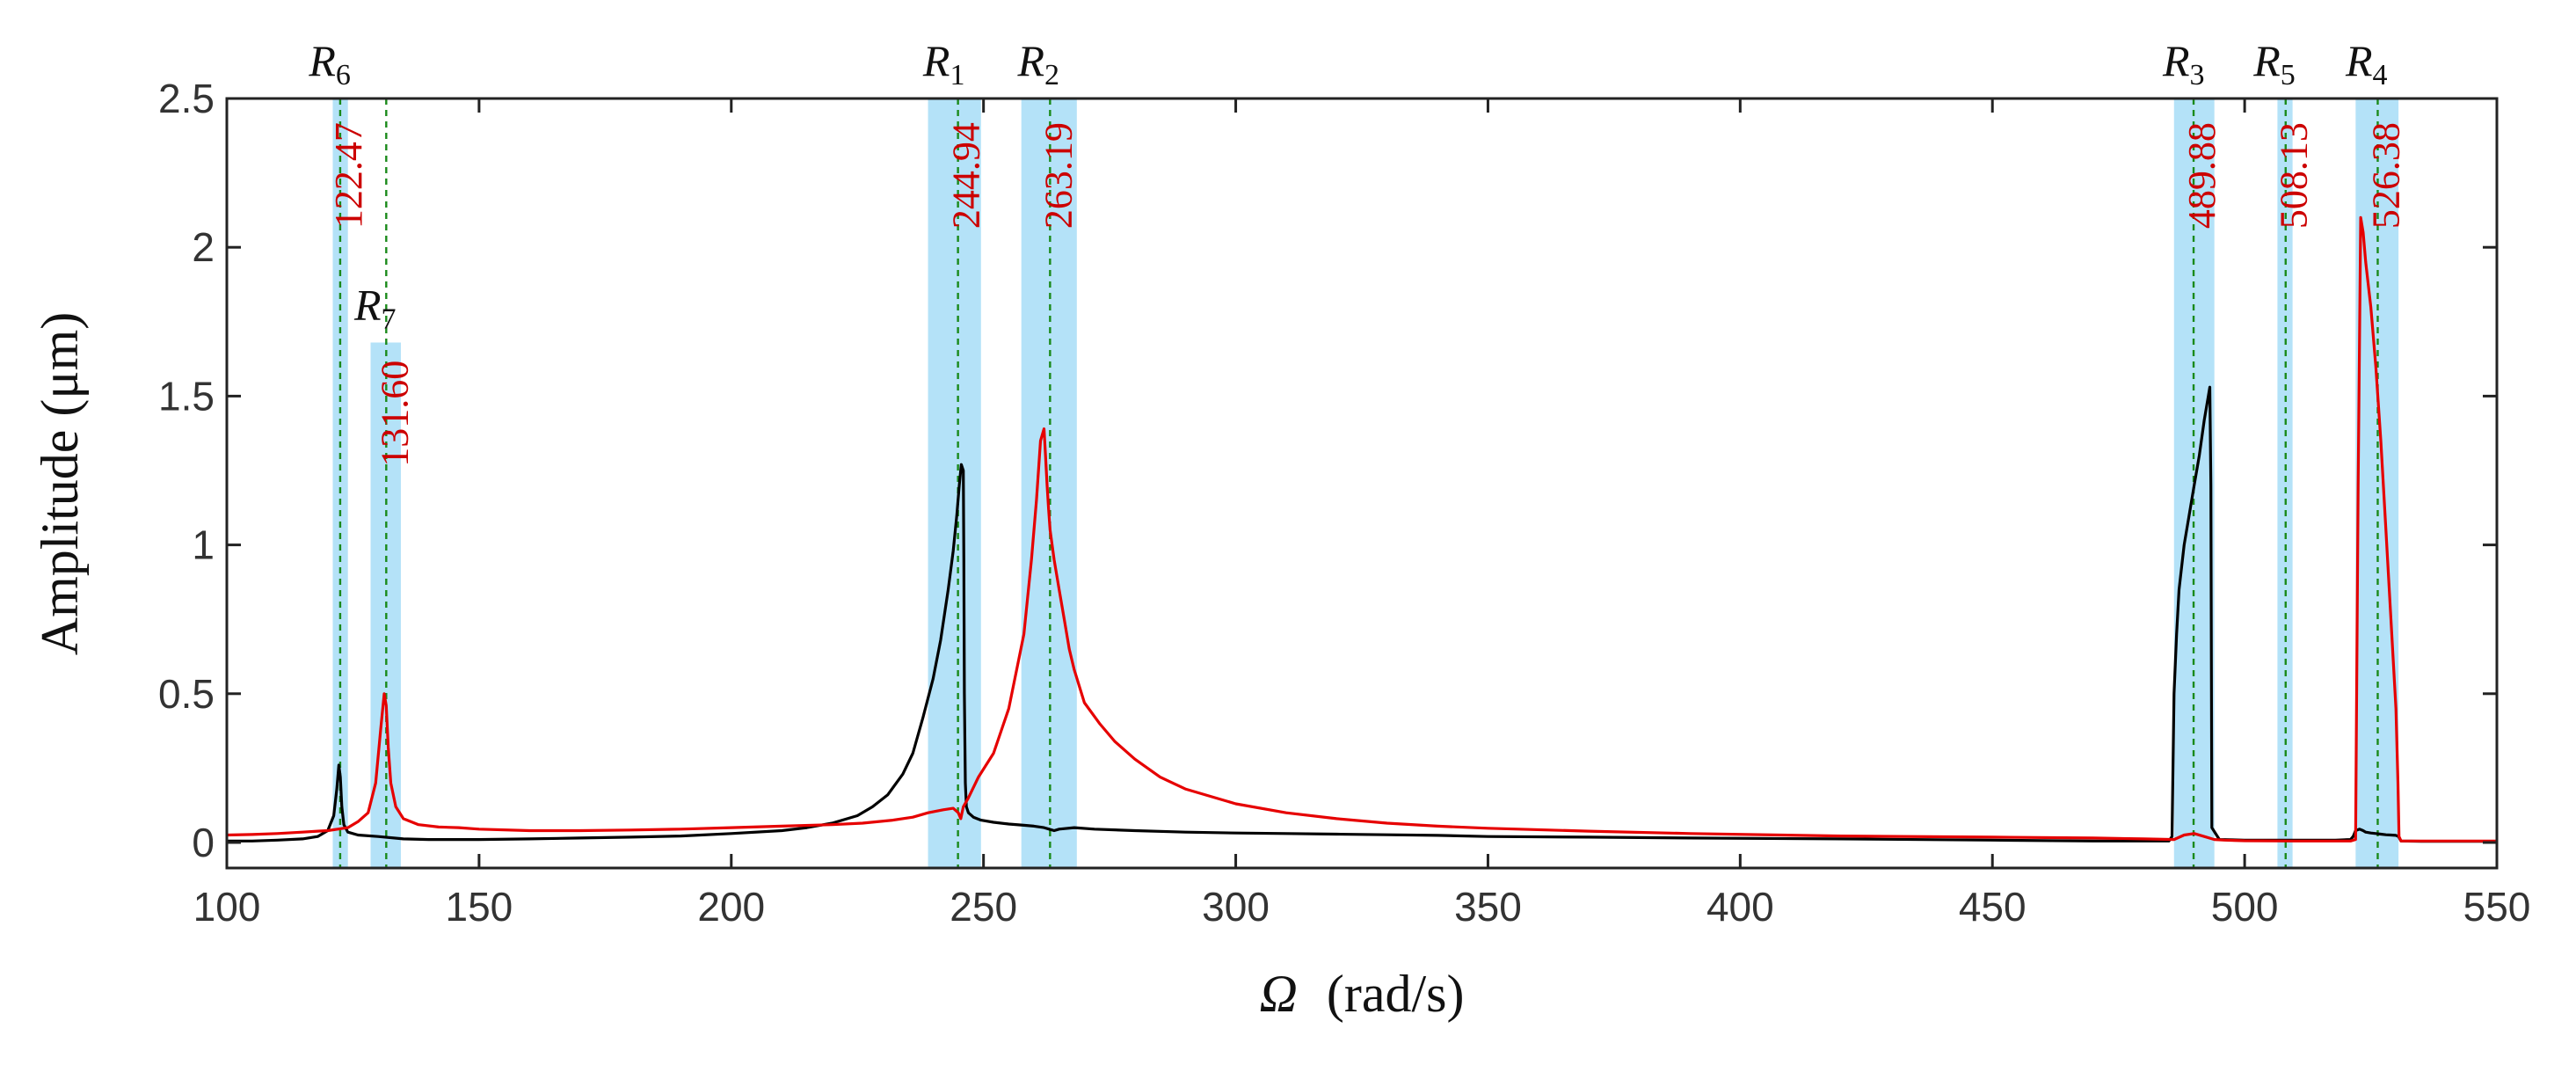 This screenshot has height=1065, width=2576. I want to click on y-tick-label: 1.5, so click(186, 396).